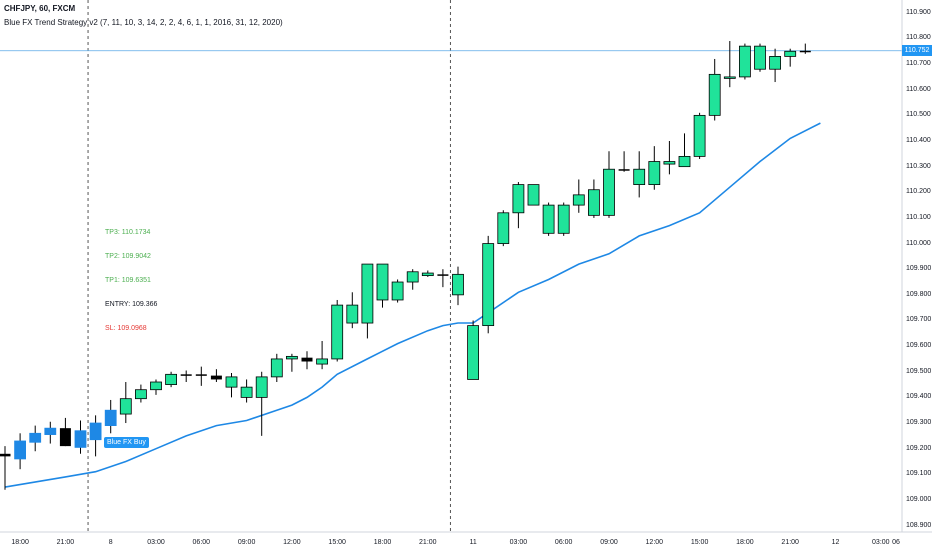 The image size is (932, 550). What do you see at coordinates (126, 328) in the screenshot?
I see `sl-label: SL: 109.0968` at bounding box center [126, 328].